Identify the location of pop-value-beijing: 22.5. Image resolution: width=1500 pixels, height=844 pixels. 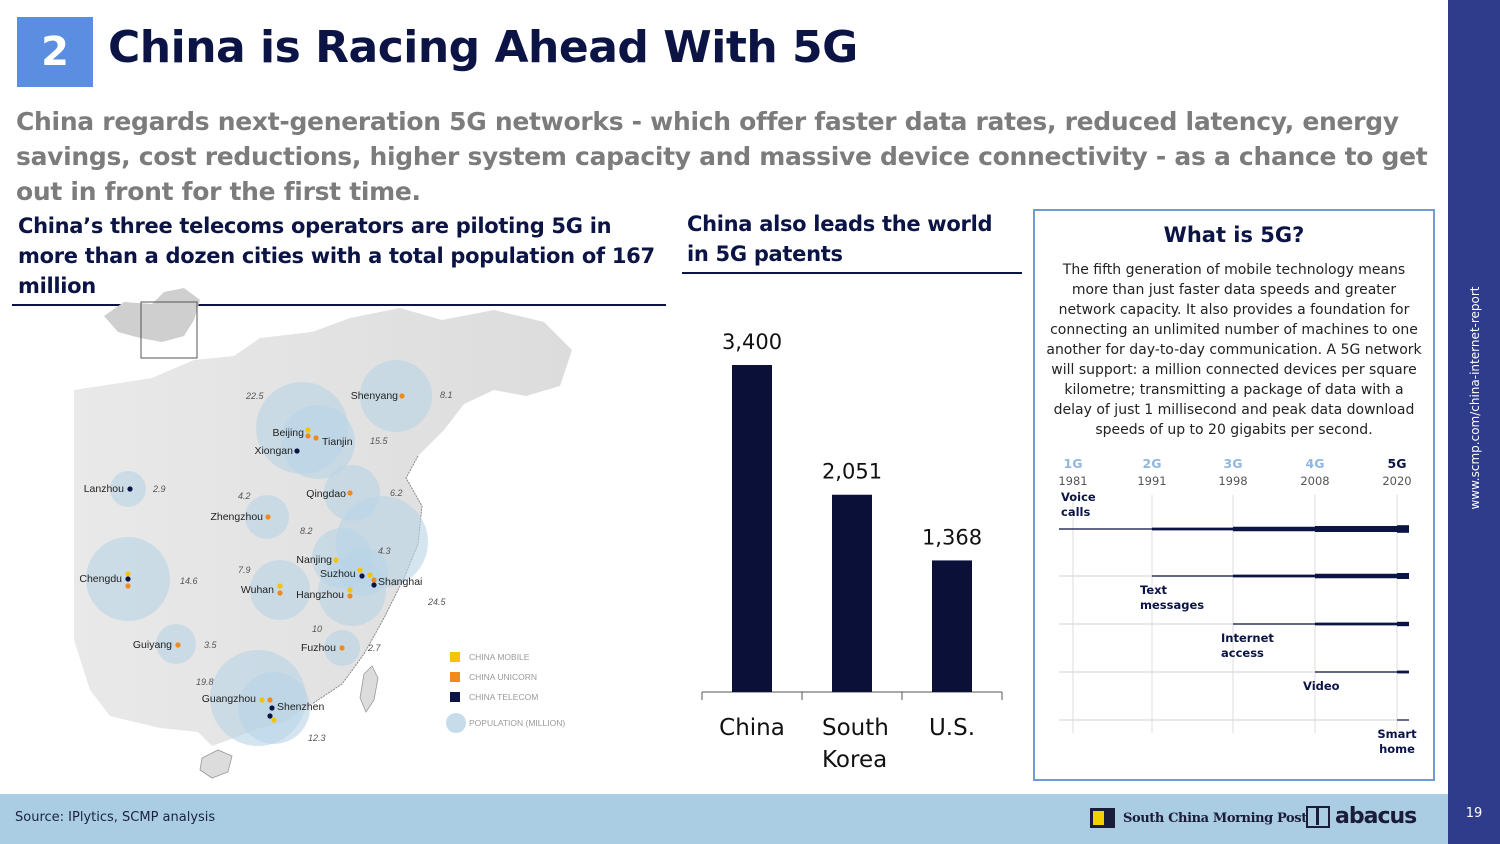
(255, 396).